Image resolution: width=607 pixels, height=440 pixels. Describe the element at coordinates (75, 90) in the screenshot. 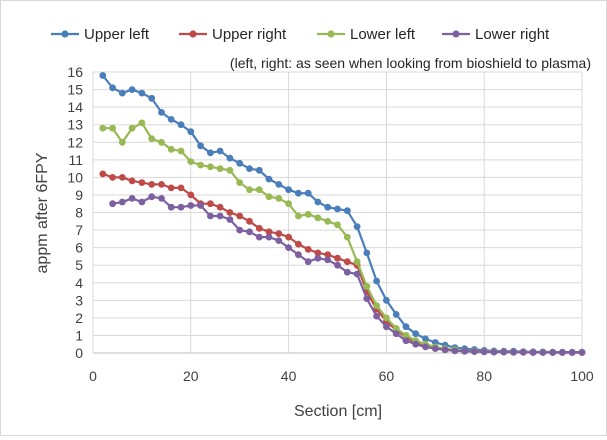

I see `y-tick-label: 15` at that location.